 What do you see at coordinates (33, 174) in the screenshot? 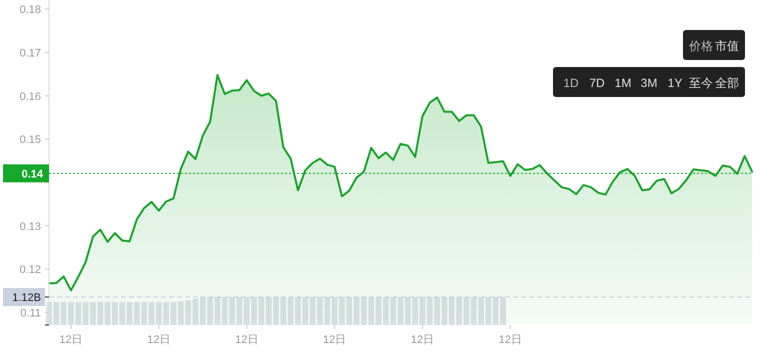
I see `ref-line-label: 0.14` at bounding box center [33, 174].